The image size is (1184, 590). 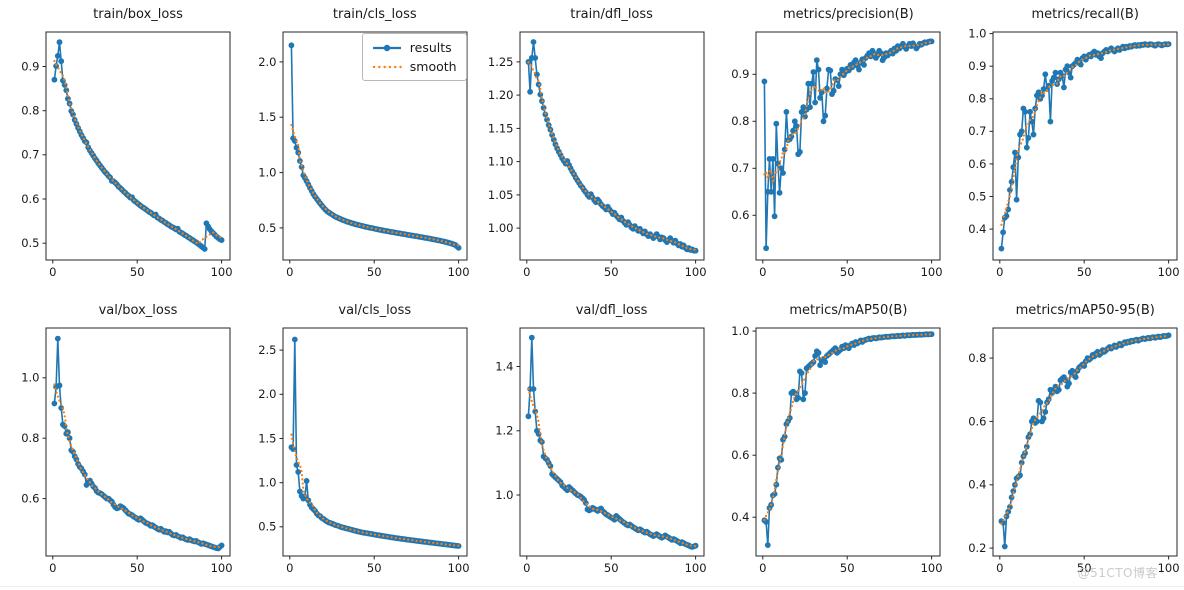 I want to click on results-line-symbol, so click(x=386, y=47).